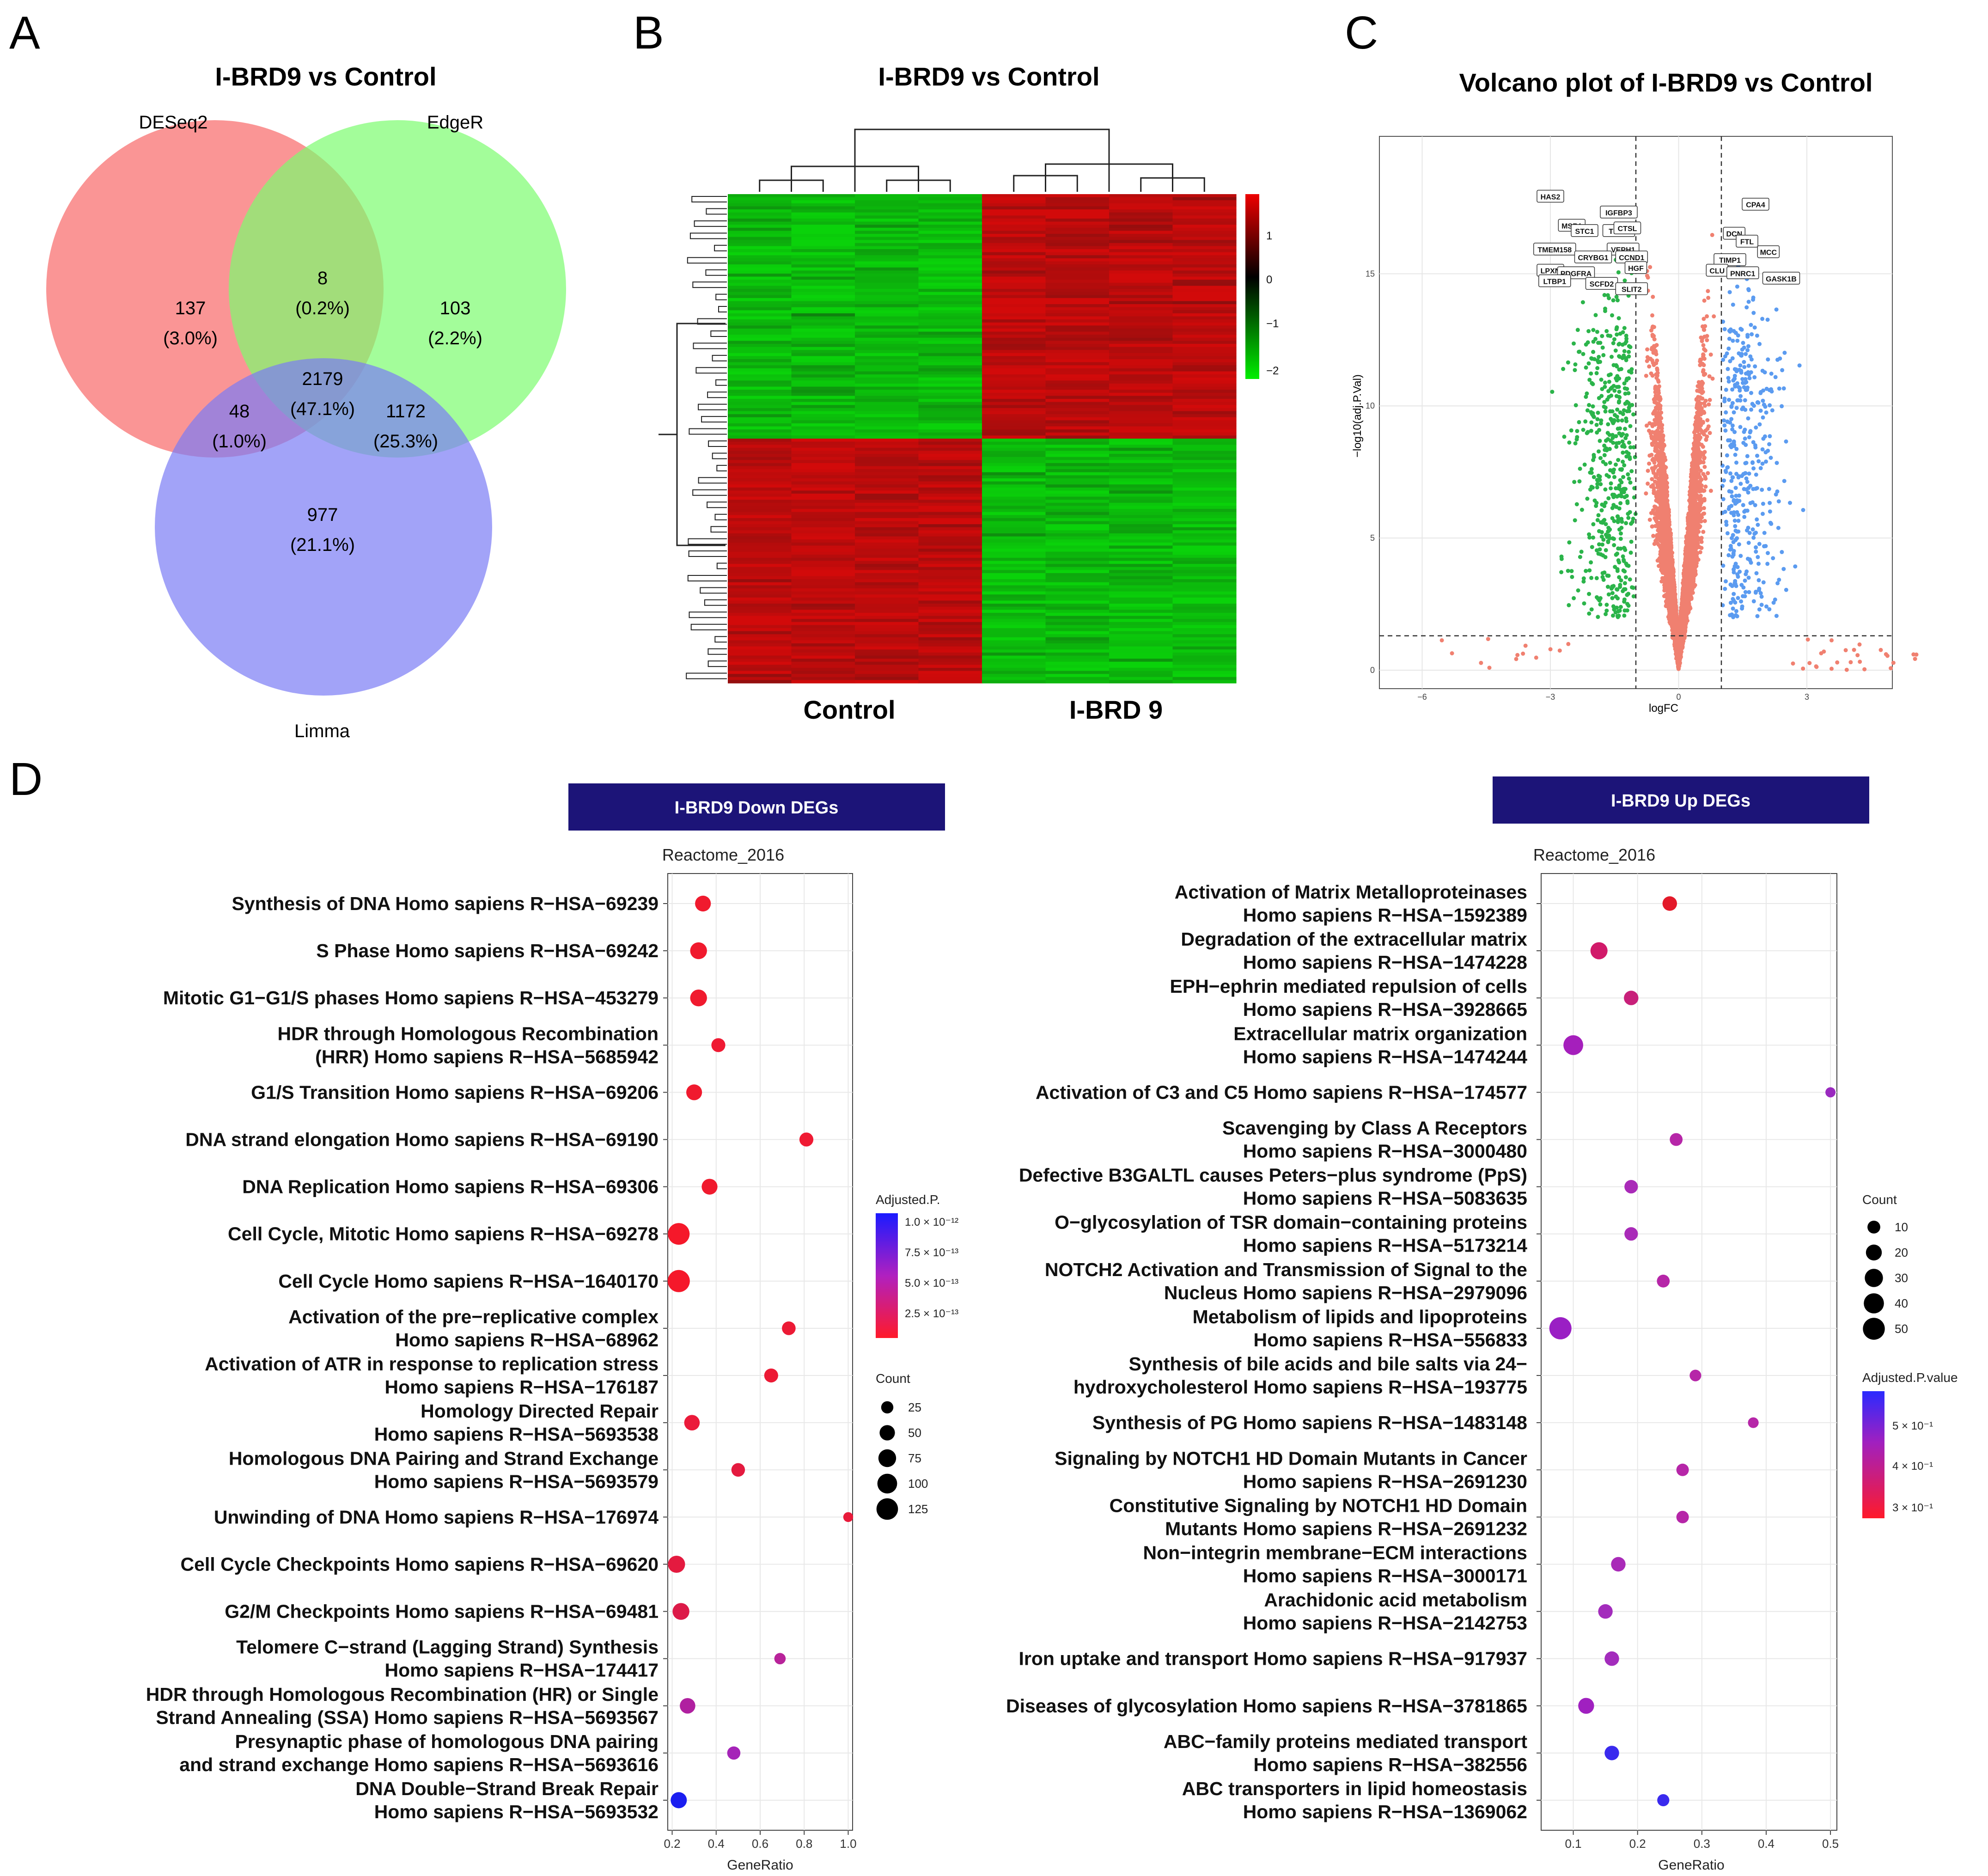 This screenshot has height=1876, width=1988. Describe the element at coordinates (326, 76) in the screenshot. I see `venn-title: I-BRD9 vs Control` at that location.